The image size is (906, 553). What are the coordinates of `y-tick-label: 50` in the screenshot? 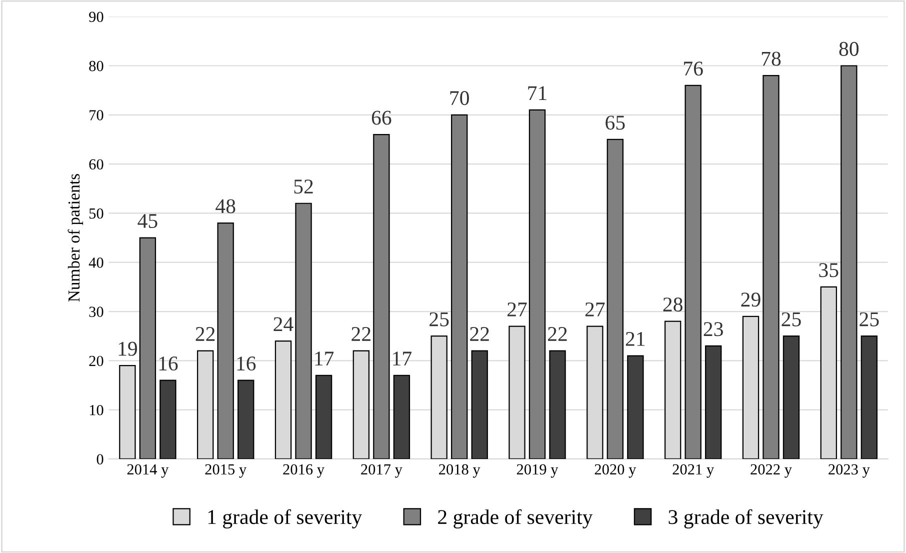 It's located at (96, 213).